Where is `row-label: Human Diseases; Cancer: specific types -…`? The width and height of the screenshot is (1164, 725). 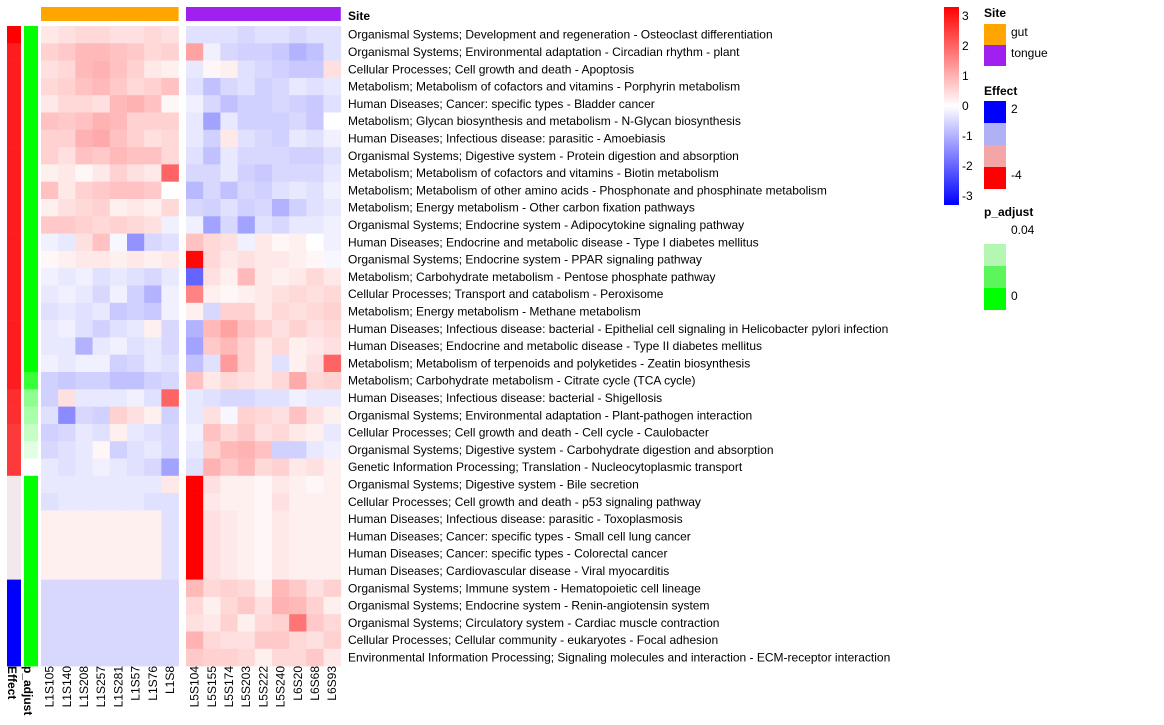 row-label: Human Diseases; Cancer: specific types -… is located at coordinates (507, 554).